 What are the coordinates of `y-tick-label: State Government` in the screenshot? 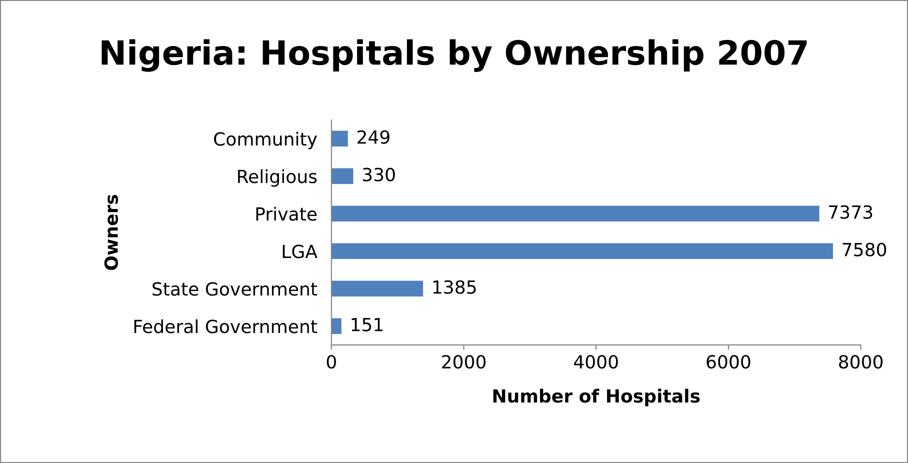 It's located at (235, 289).